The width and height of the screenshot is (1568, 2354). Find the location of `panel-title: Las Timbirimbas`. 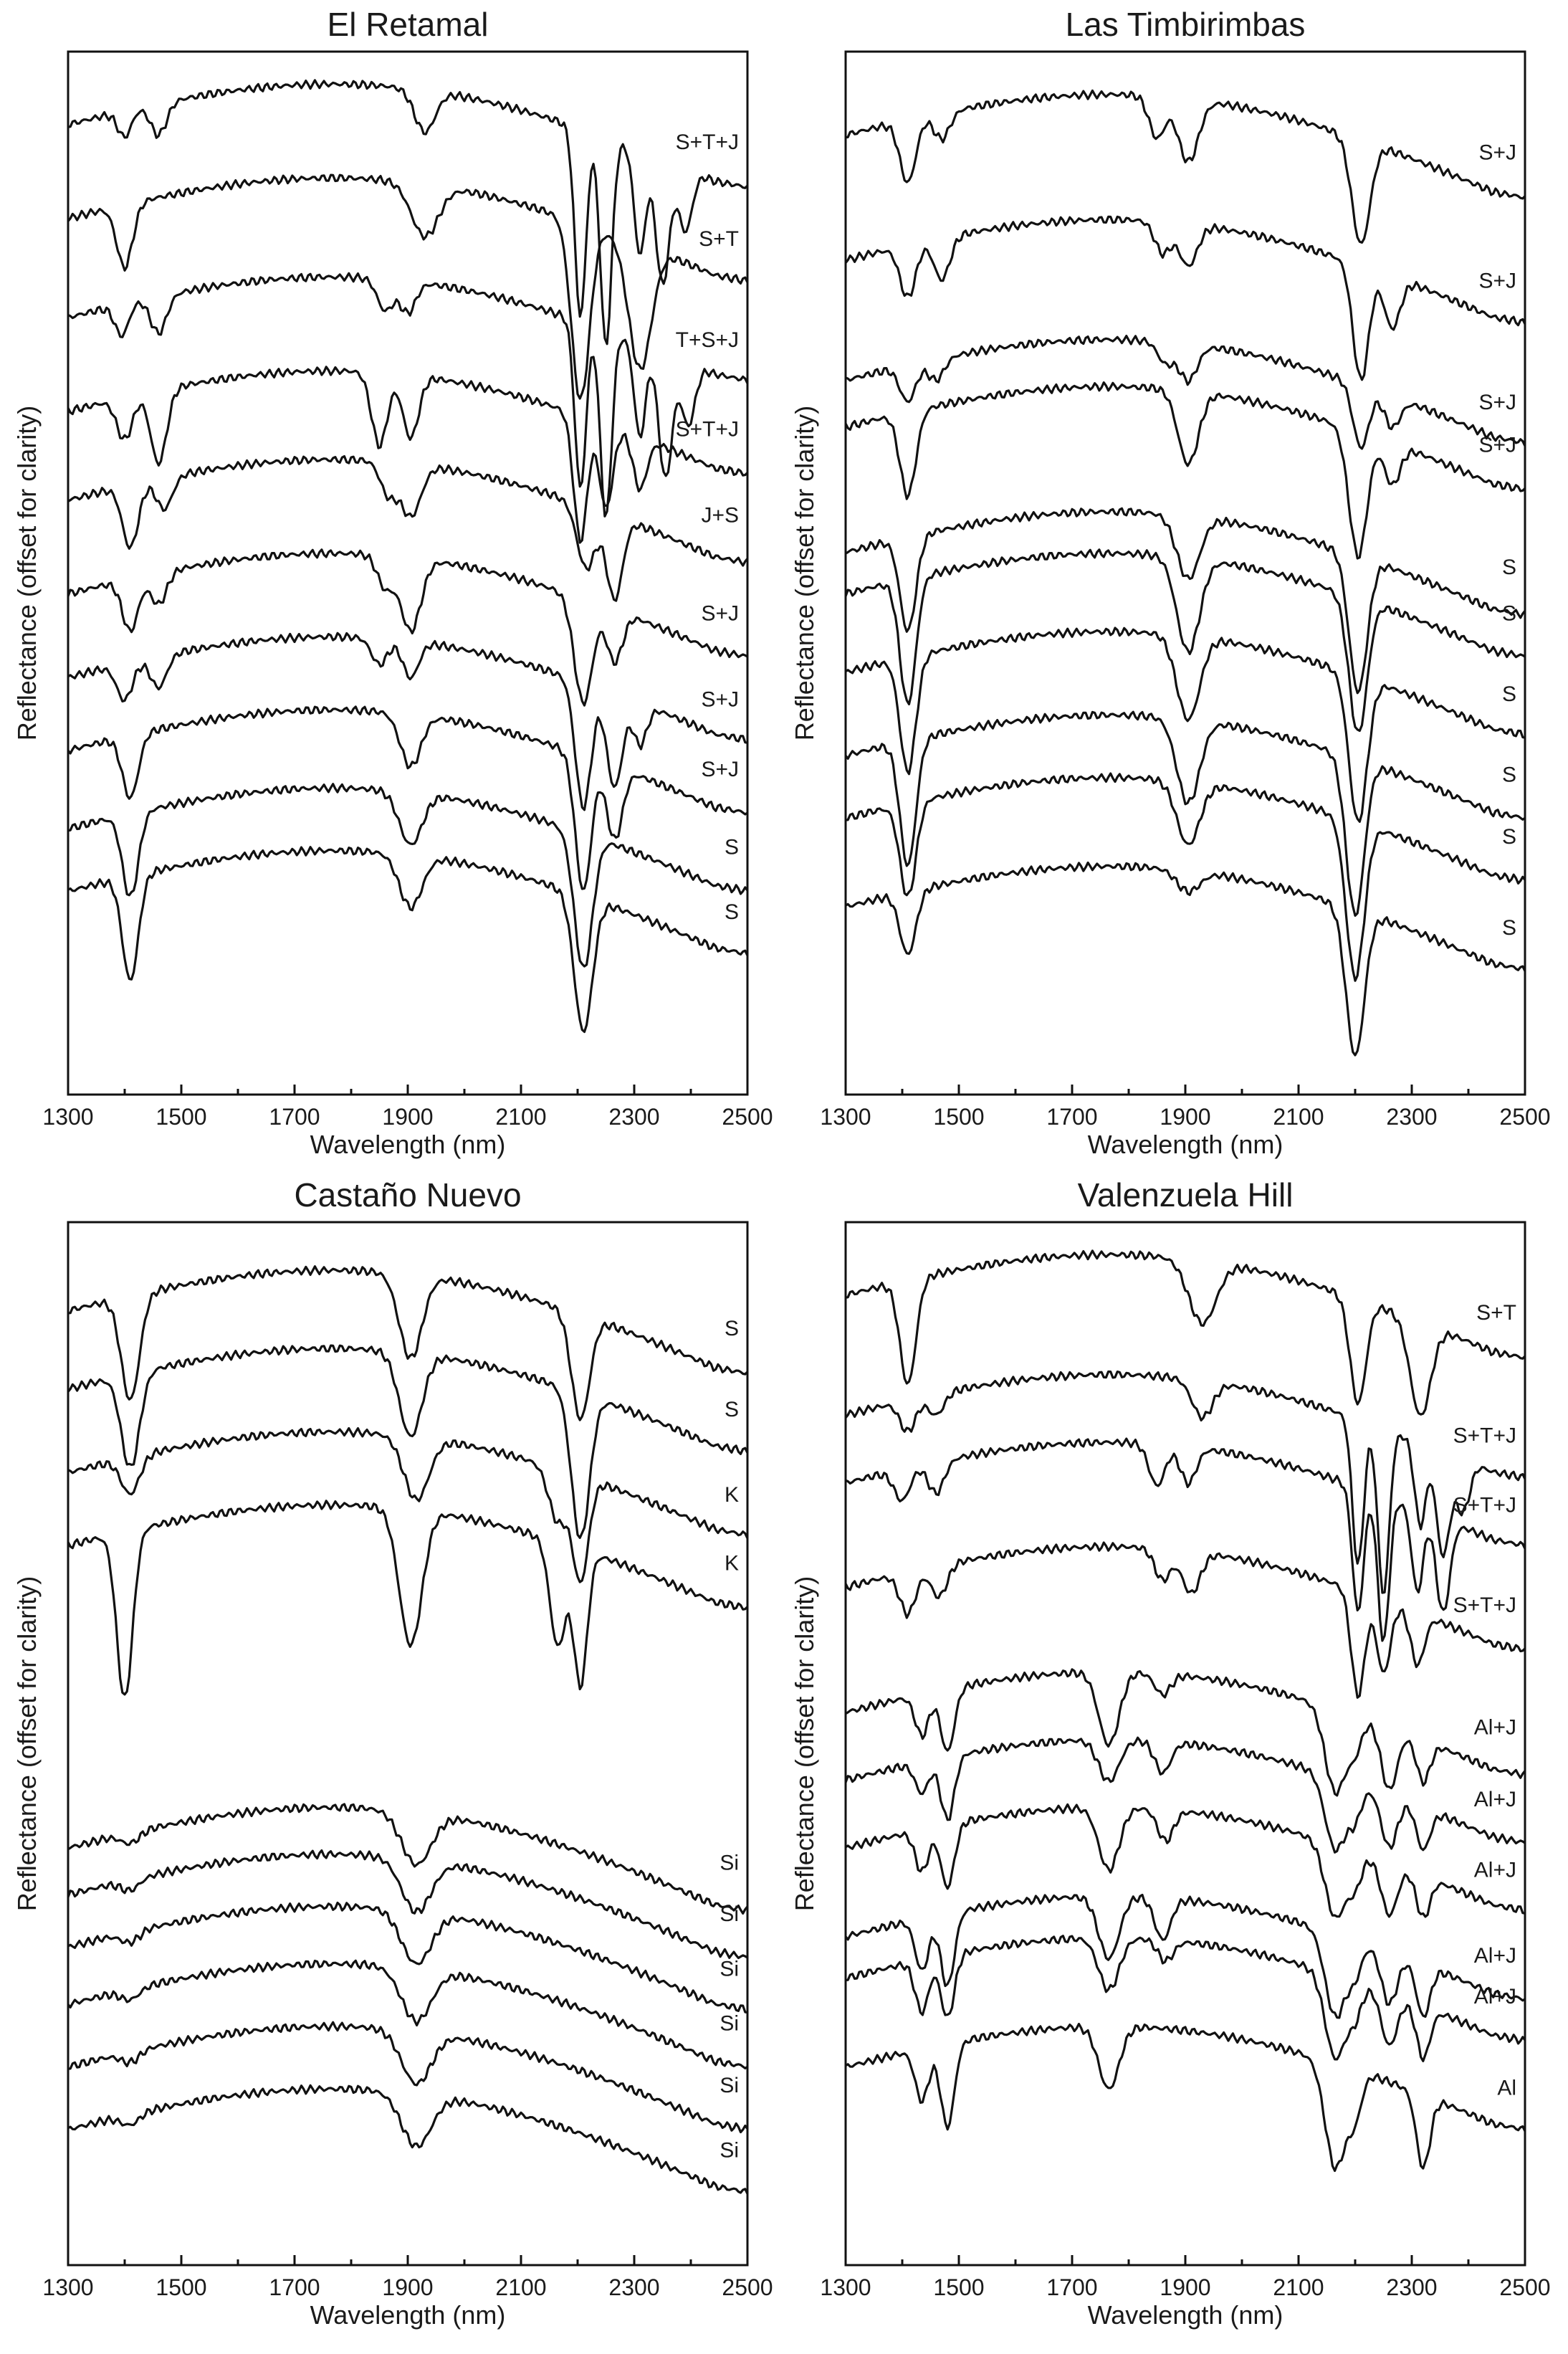

panel-title: Las Timbirimbas is located at coordinates (1186, 24).